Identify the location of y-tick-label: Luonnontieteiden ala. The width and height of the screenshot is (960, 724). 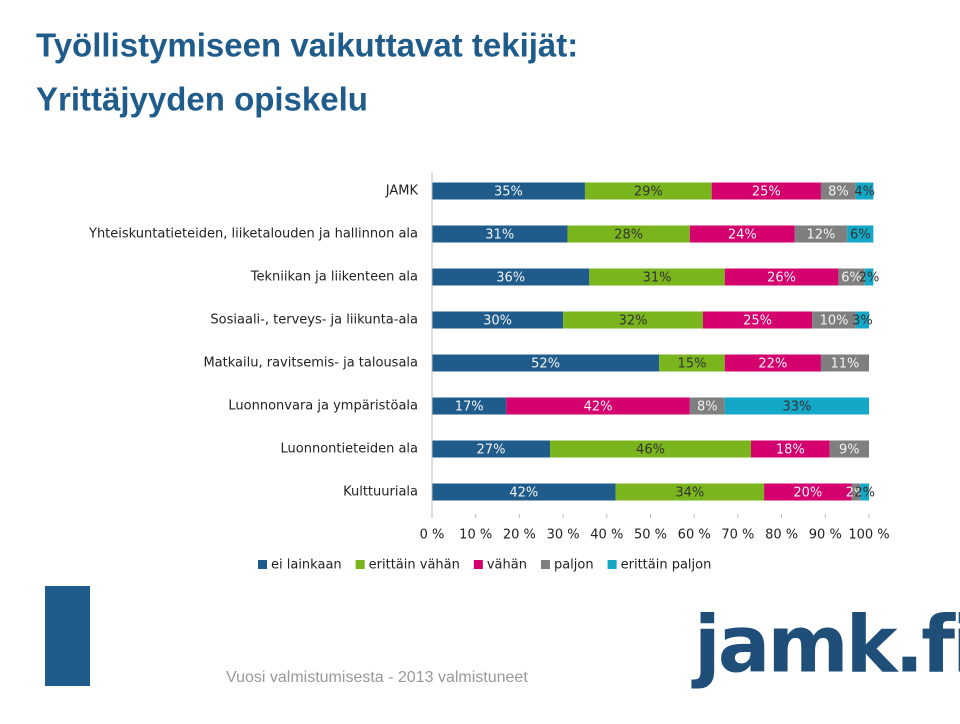
(349, 449).